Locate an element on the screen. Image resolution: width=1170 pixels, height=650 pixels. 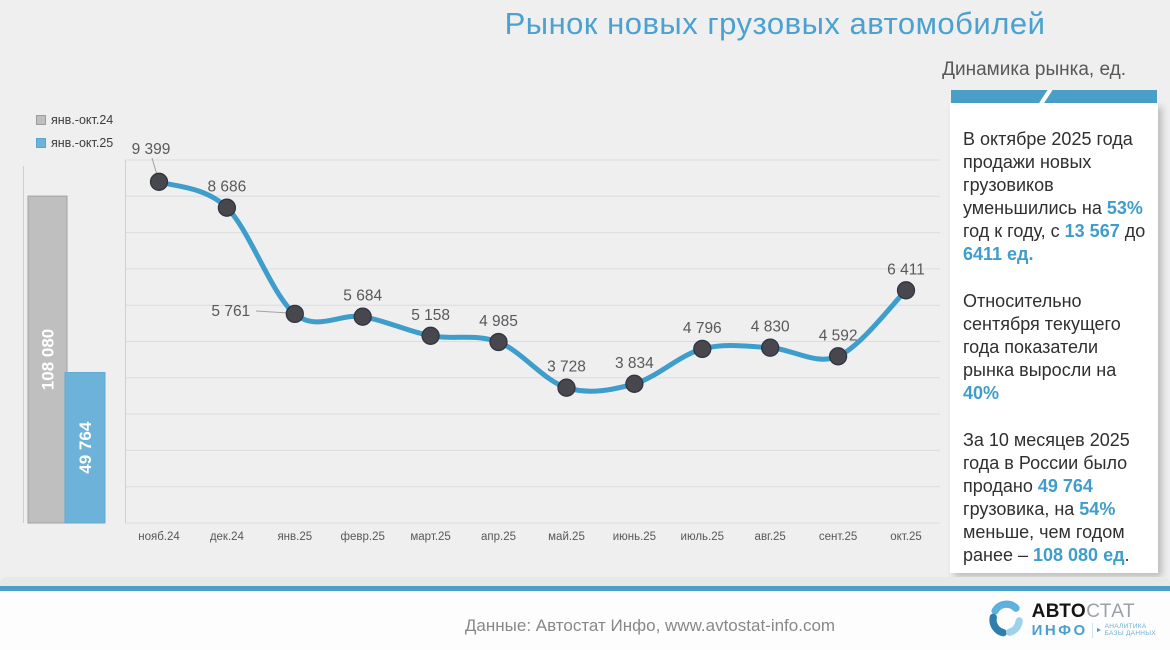
totals-bars: 108 080 49 764 is located at coordinates (66, 359).